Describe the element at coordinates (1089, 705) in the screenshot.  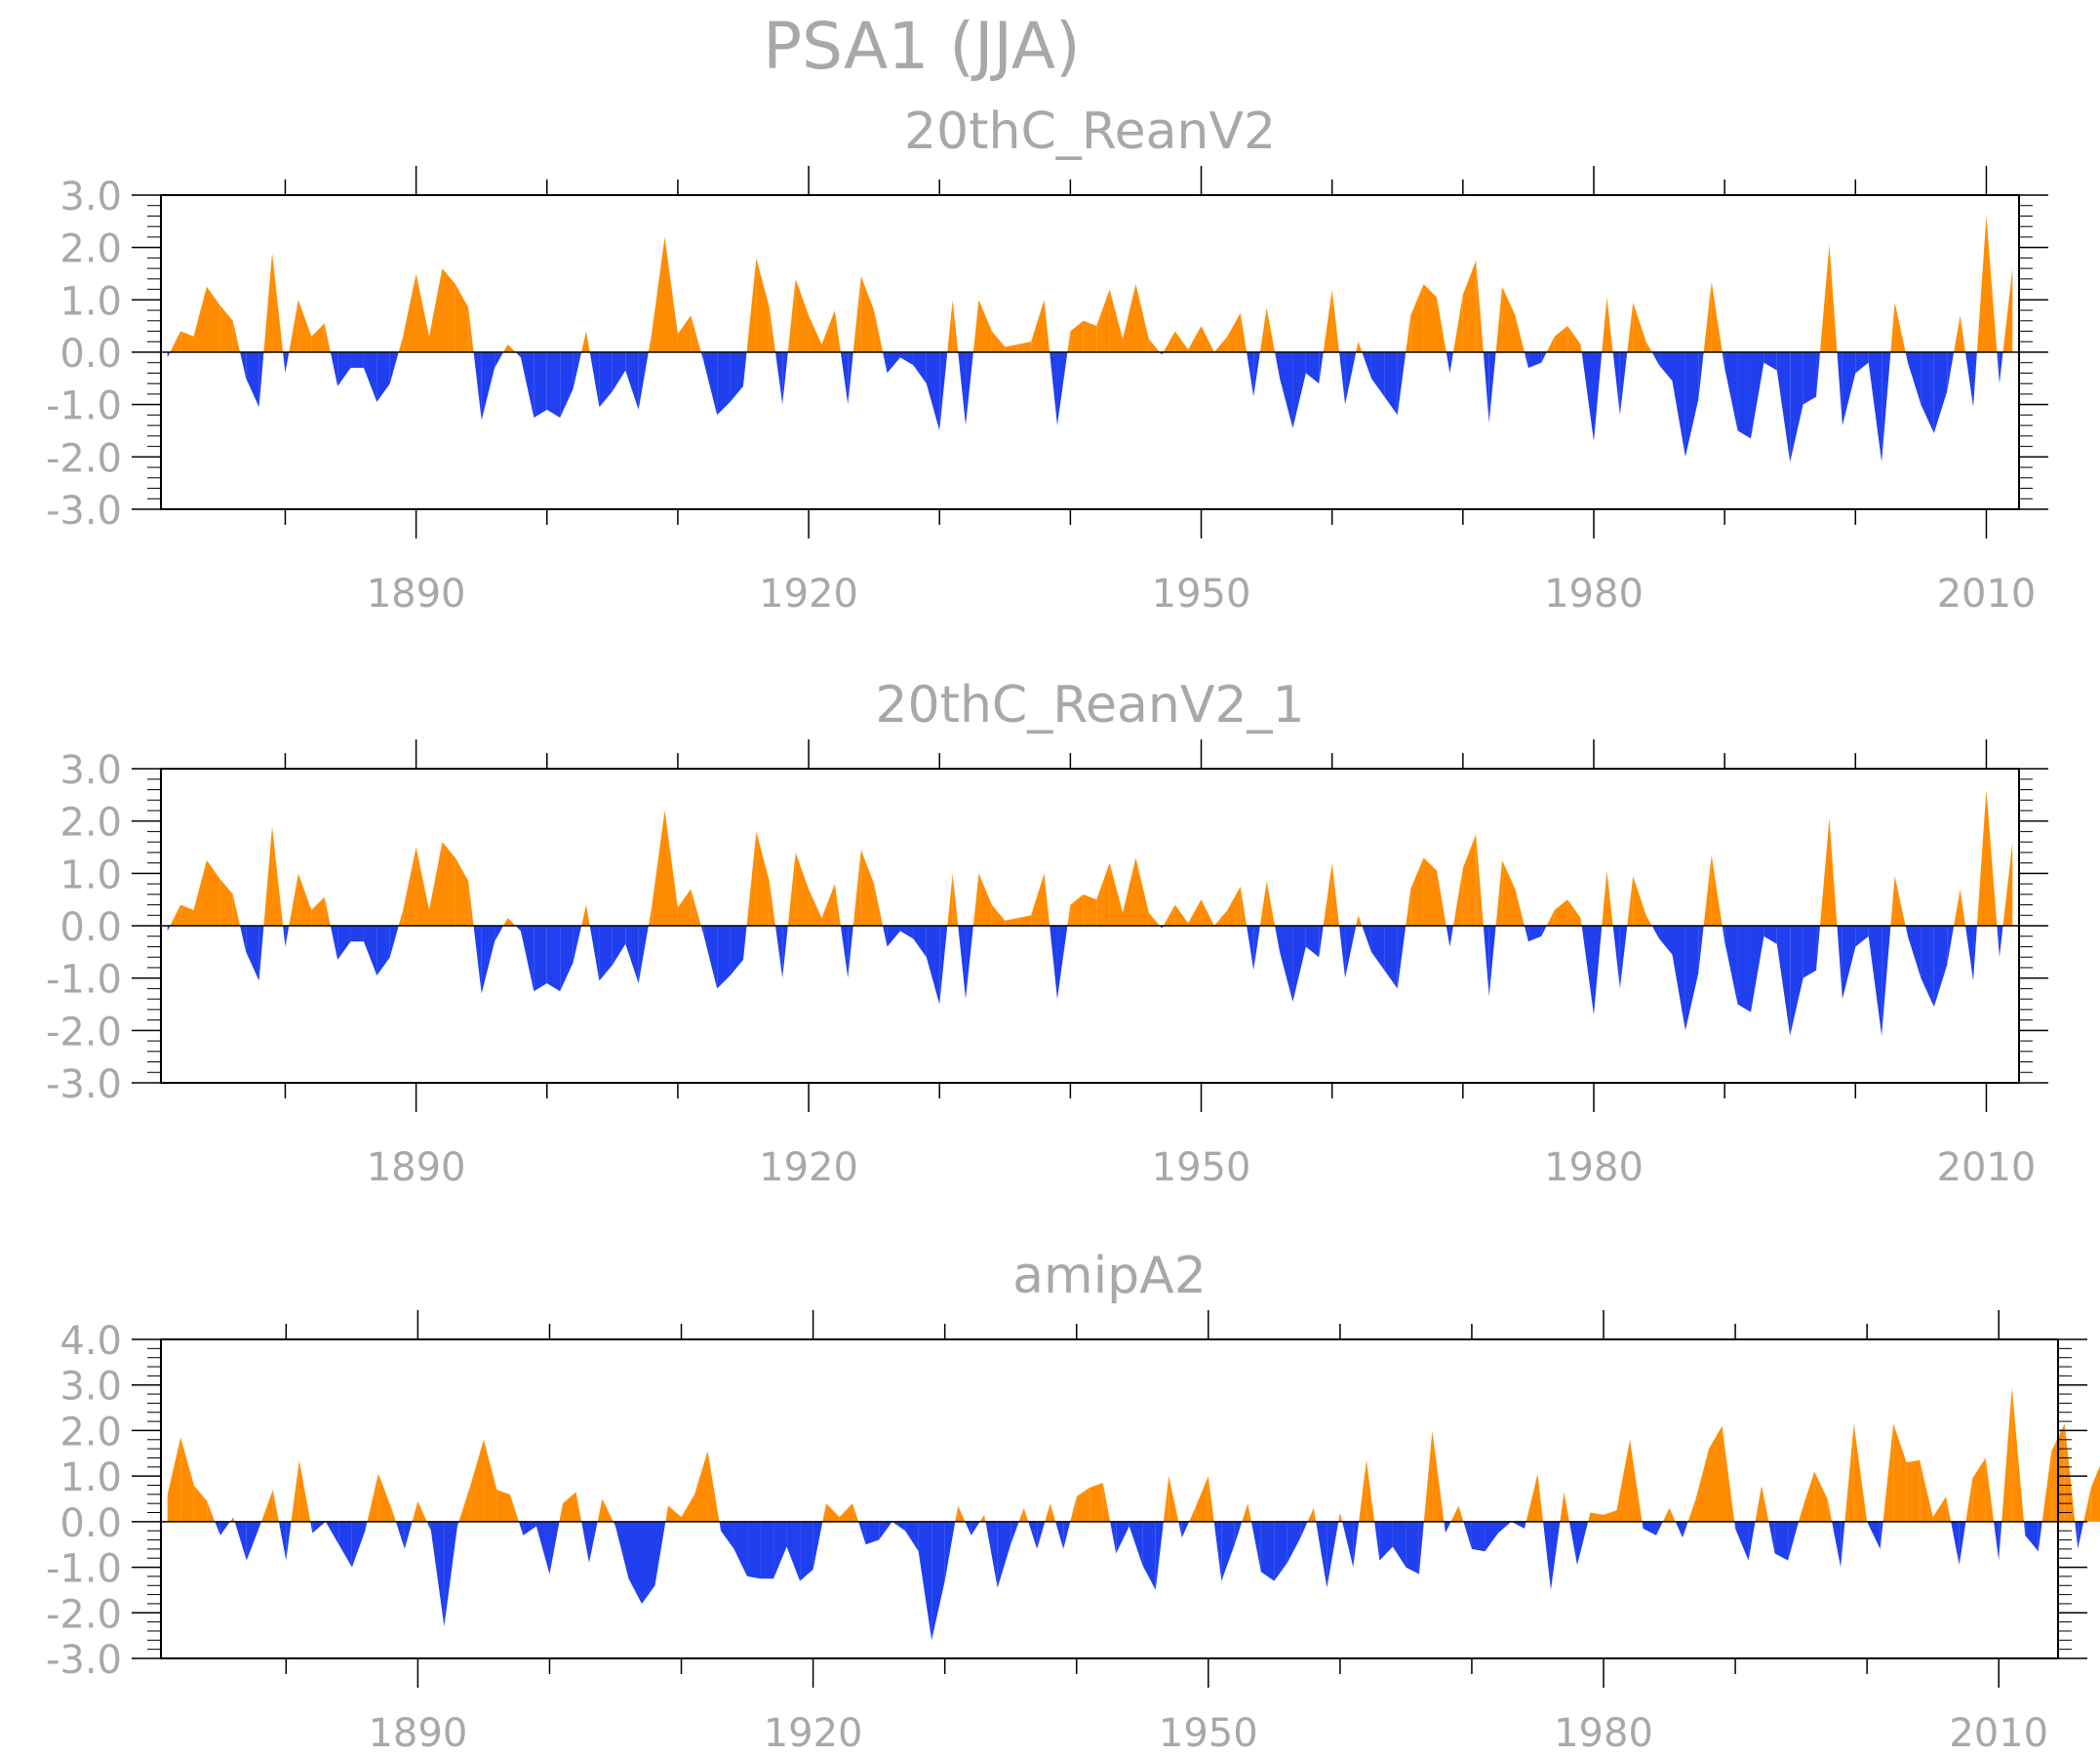
I see `panel-subtitle: 20thC_ReanV2_1` at that location.